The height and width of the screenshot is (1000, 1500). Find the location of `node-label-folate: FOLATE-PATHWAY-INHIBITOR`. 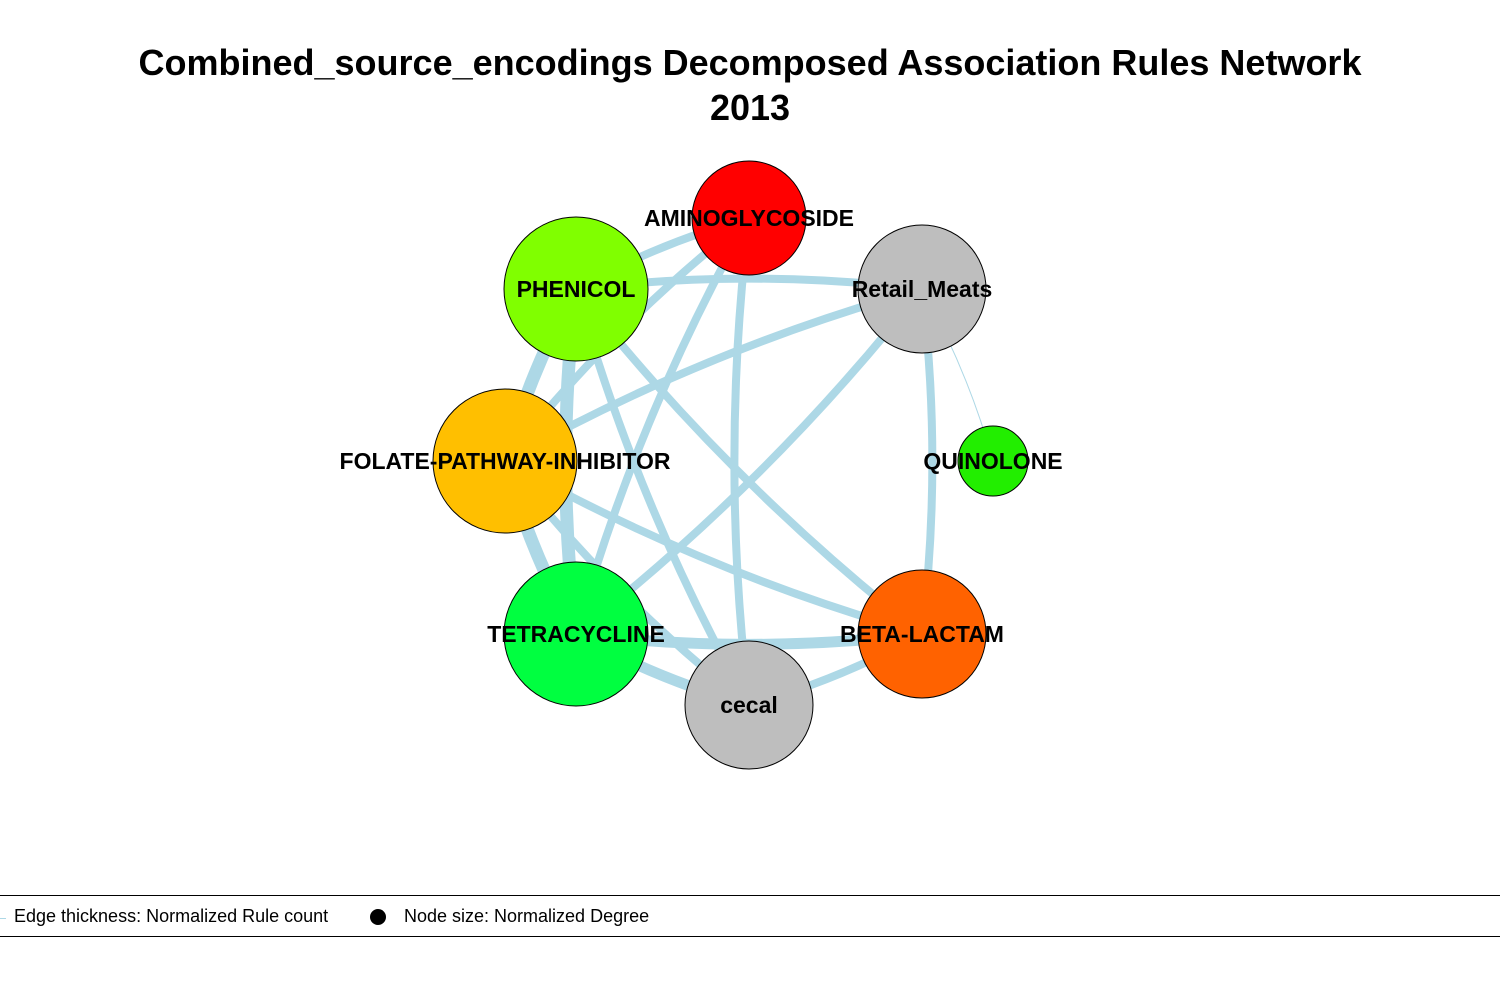

node-label-folate: FOLATE-PATHWAY-INHIBITOR is located at coordinates (505, 461).